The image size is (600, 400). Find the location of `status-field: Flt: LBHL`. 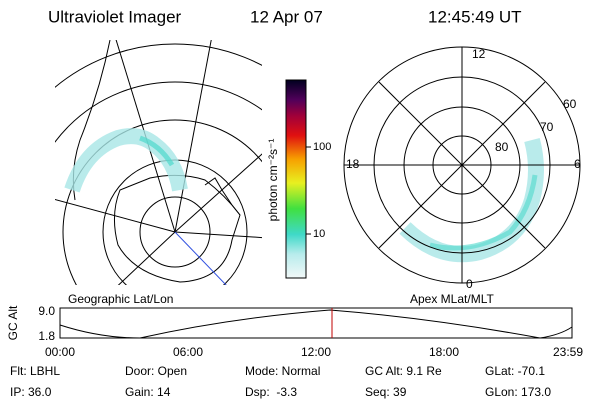

status-field: Flt: LBHL is located at coordinates (35, 371).